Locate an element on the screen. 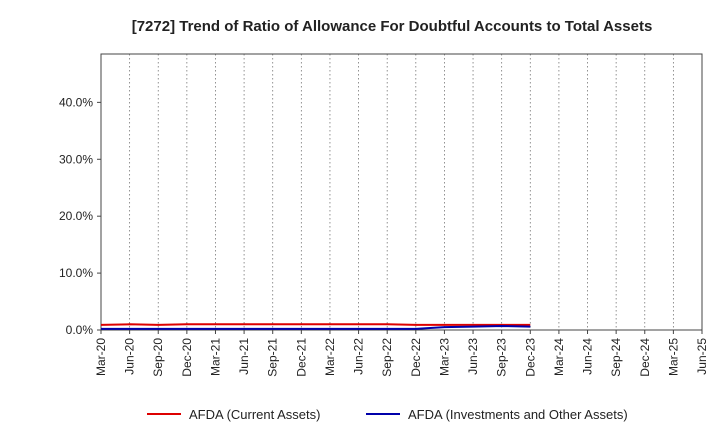  x-tick-label: Mar-24 is located at coordinates (559, 357).